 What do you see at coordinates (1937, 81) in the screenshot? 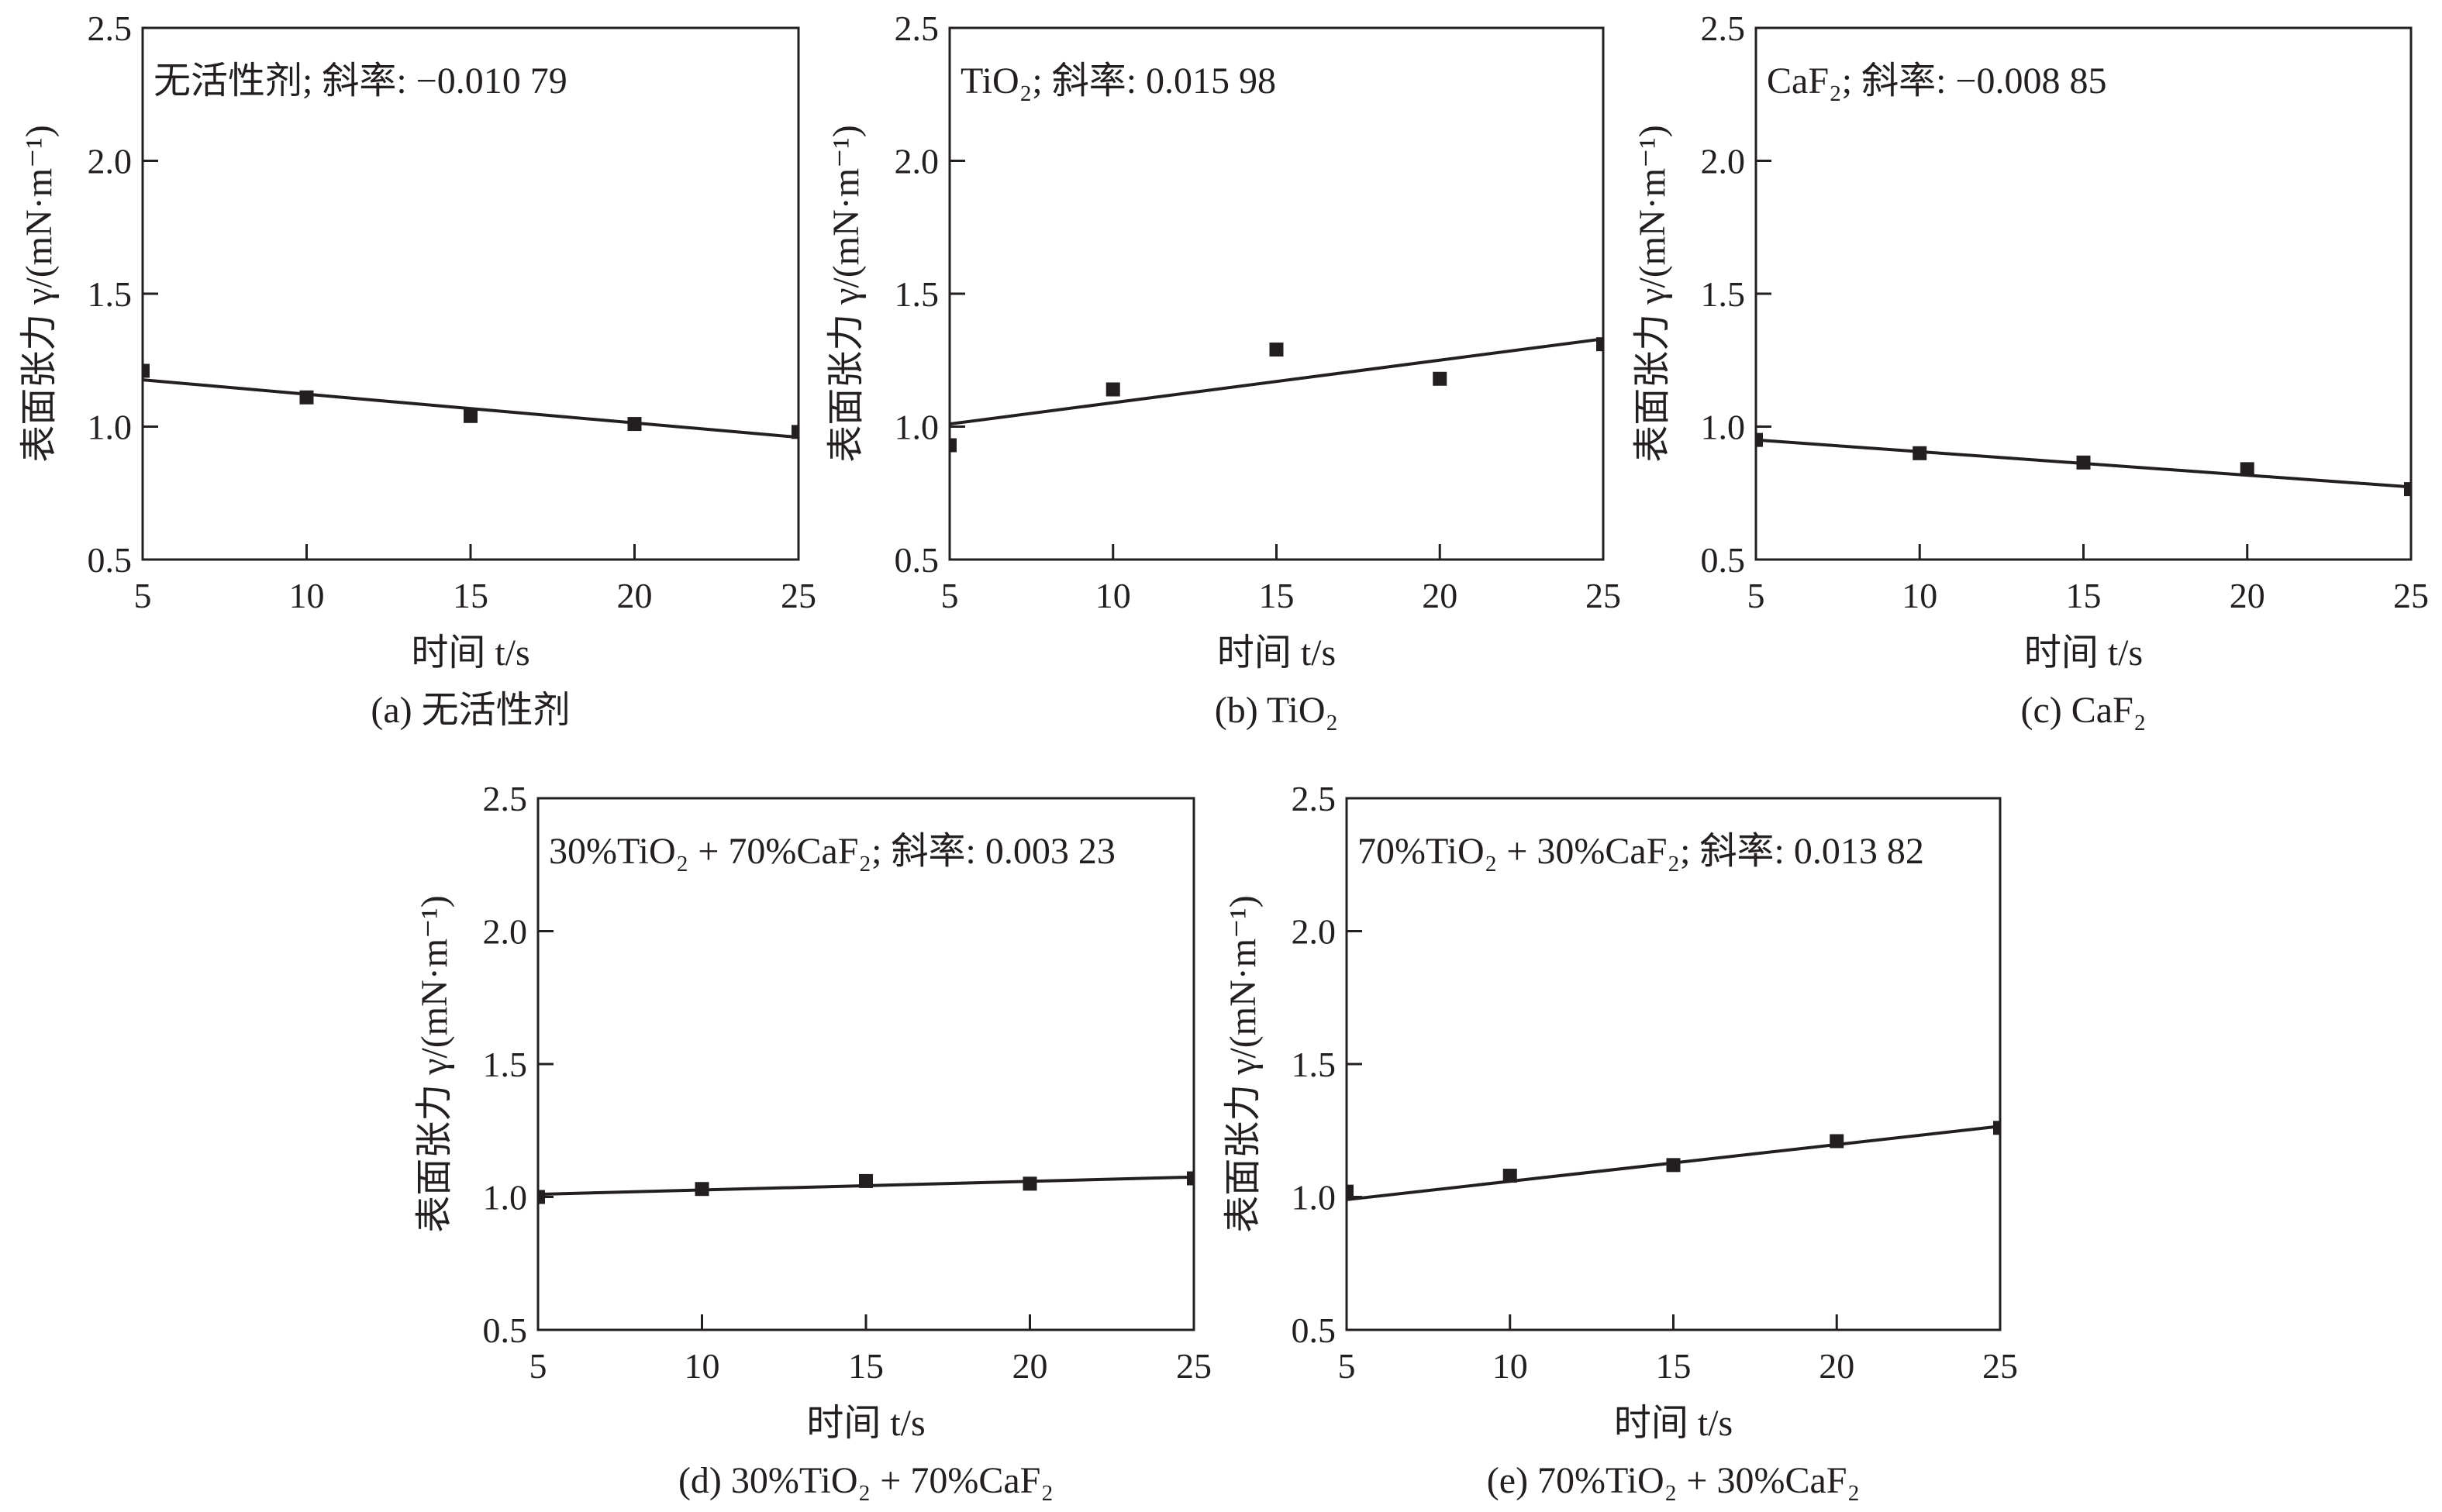
I see `slope-annotation: CaF₂; 斜率: −0.008 85` at bounding box center [1937, 81].